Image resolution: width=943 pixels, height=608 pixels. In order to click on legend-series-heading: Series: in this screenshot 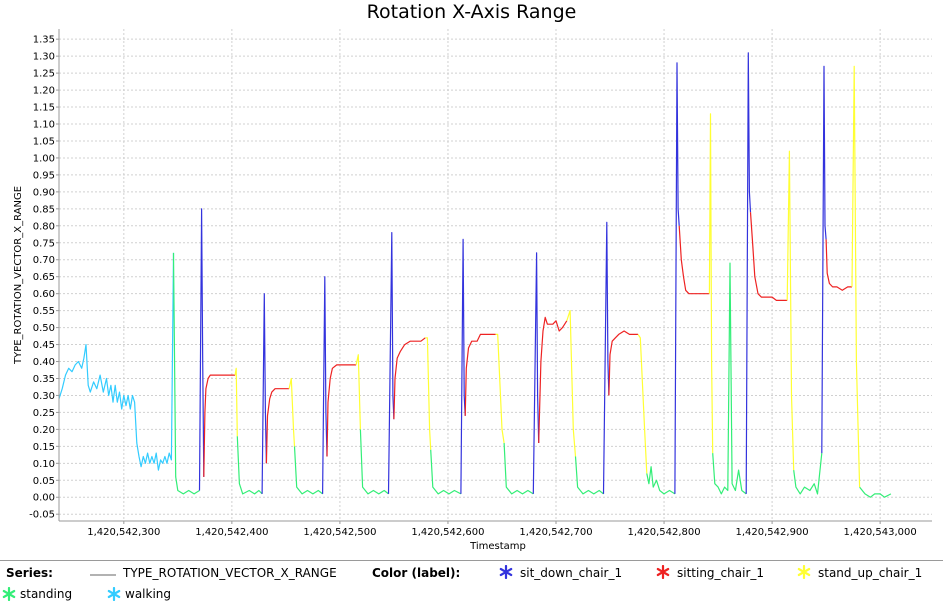, I will do `click(29, 573)`.